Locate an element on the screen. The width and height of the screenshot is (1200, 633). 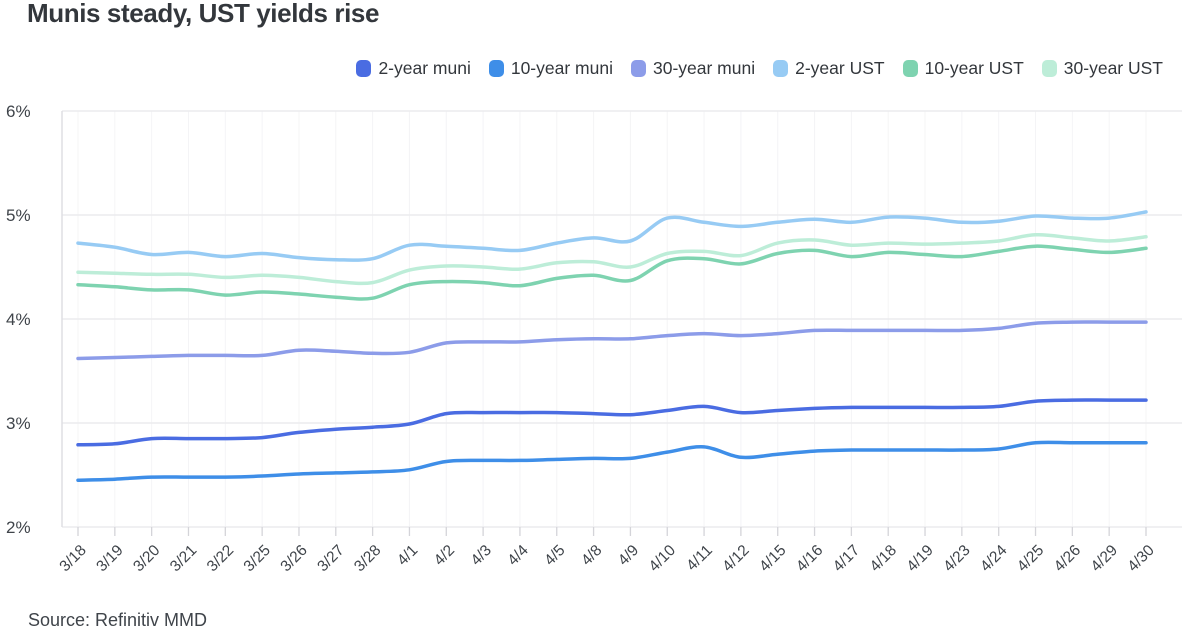
y-axis-label: 2% is located at coordinates (18, 527).